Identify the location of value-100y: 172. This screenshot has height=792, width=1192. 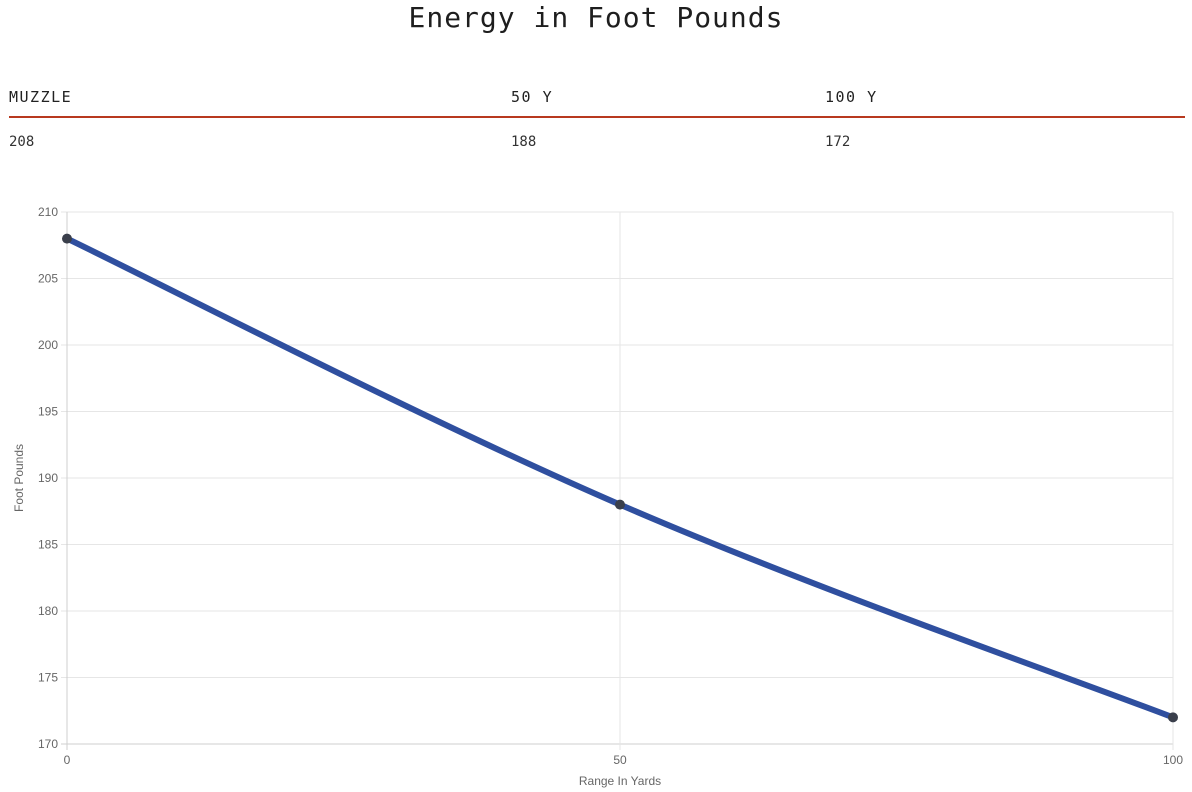
(838, 142).